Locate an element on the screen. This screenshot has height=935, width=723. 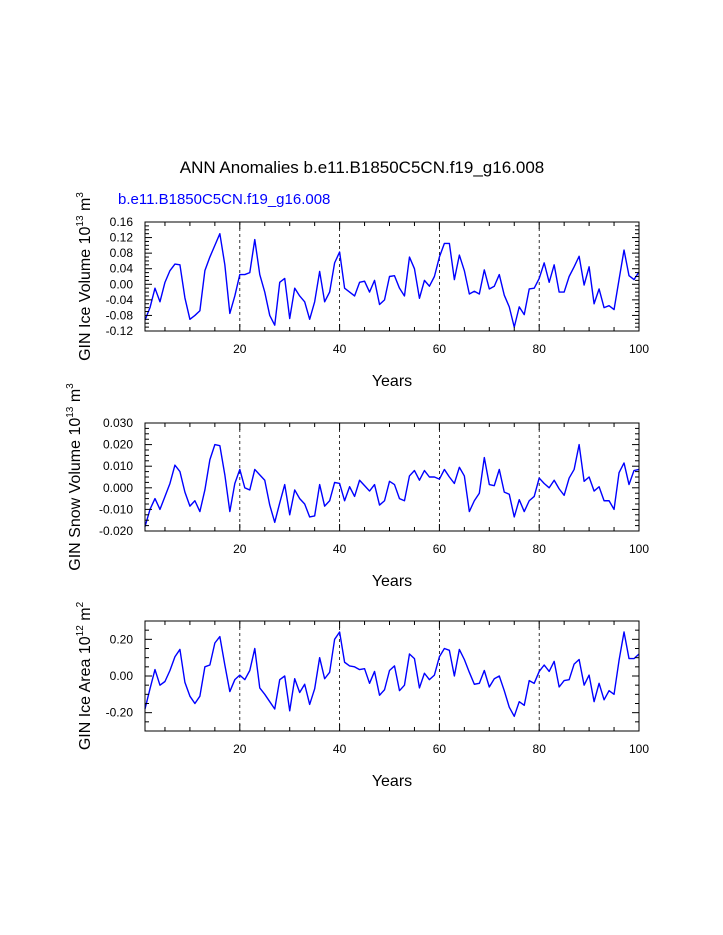
y-tick-label: 0.030 is located at coordinates (118, 423).